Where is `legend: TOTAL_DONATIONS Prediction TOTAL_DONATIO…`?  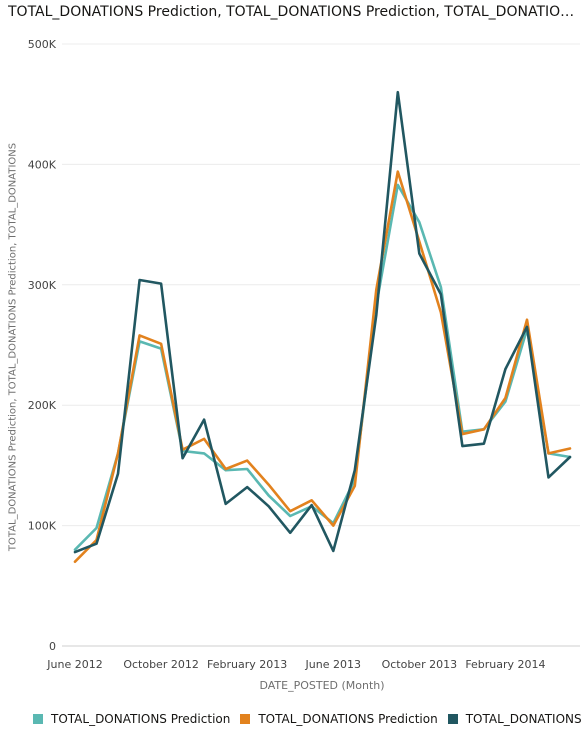
legend: TOTAL_DONATIONS Prediction TOTAL_DONATIO… is located at coordinates (310, 719).